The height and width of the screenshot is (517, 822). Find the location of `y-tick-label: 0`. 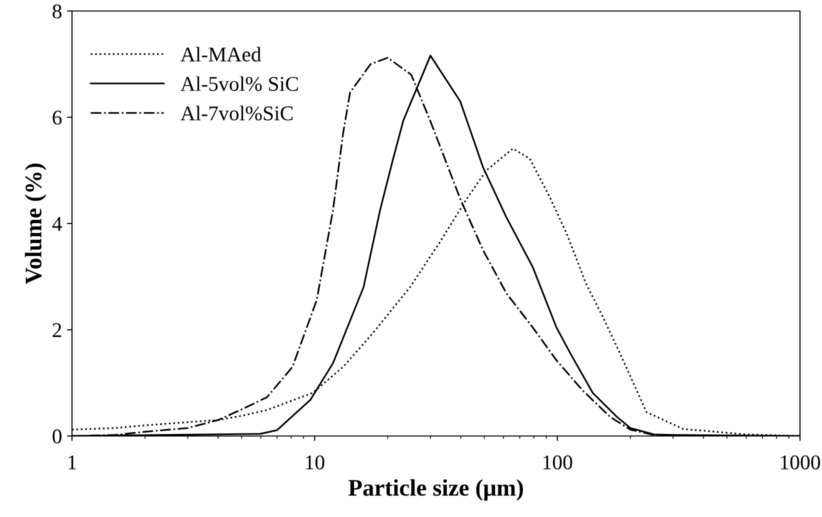

y-tick-label: 0 is located at coordinates (57, 436).